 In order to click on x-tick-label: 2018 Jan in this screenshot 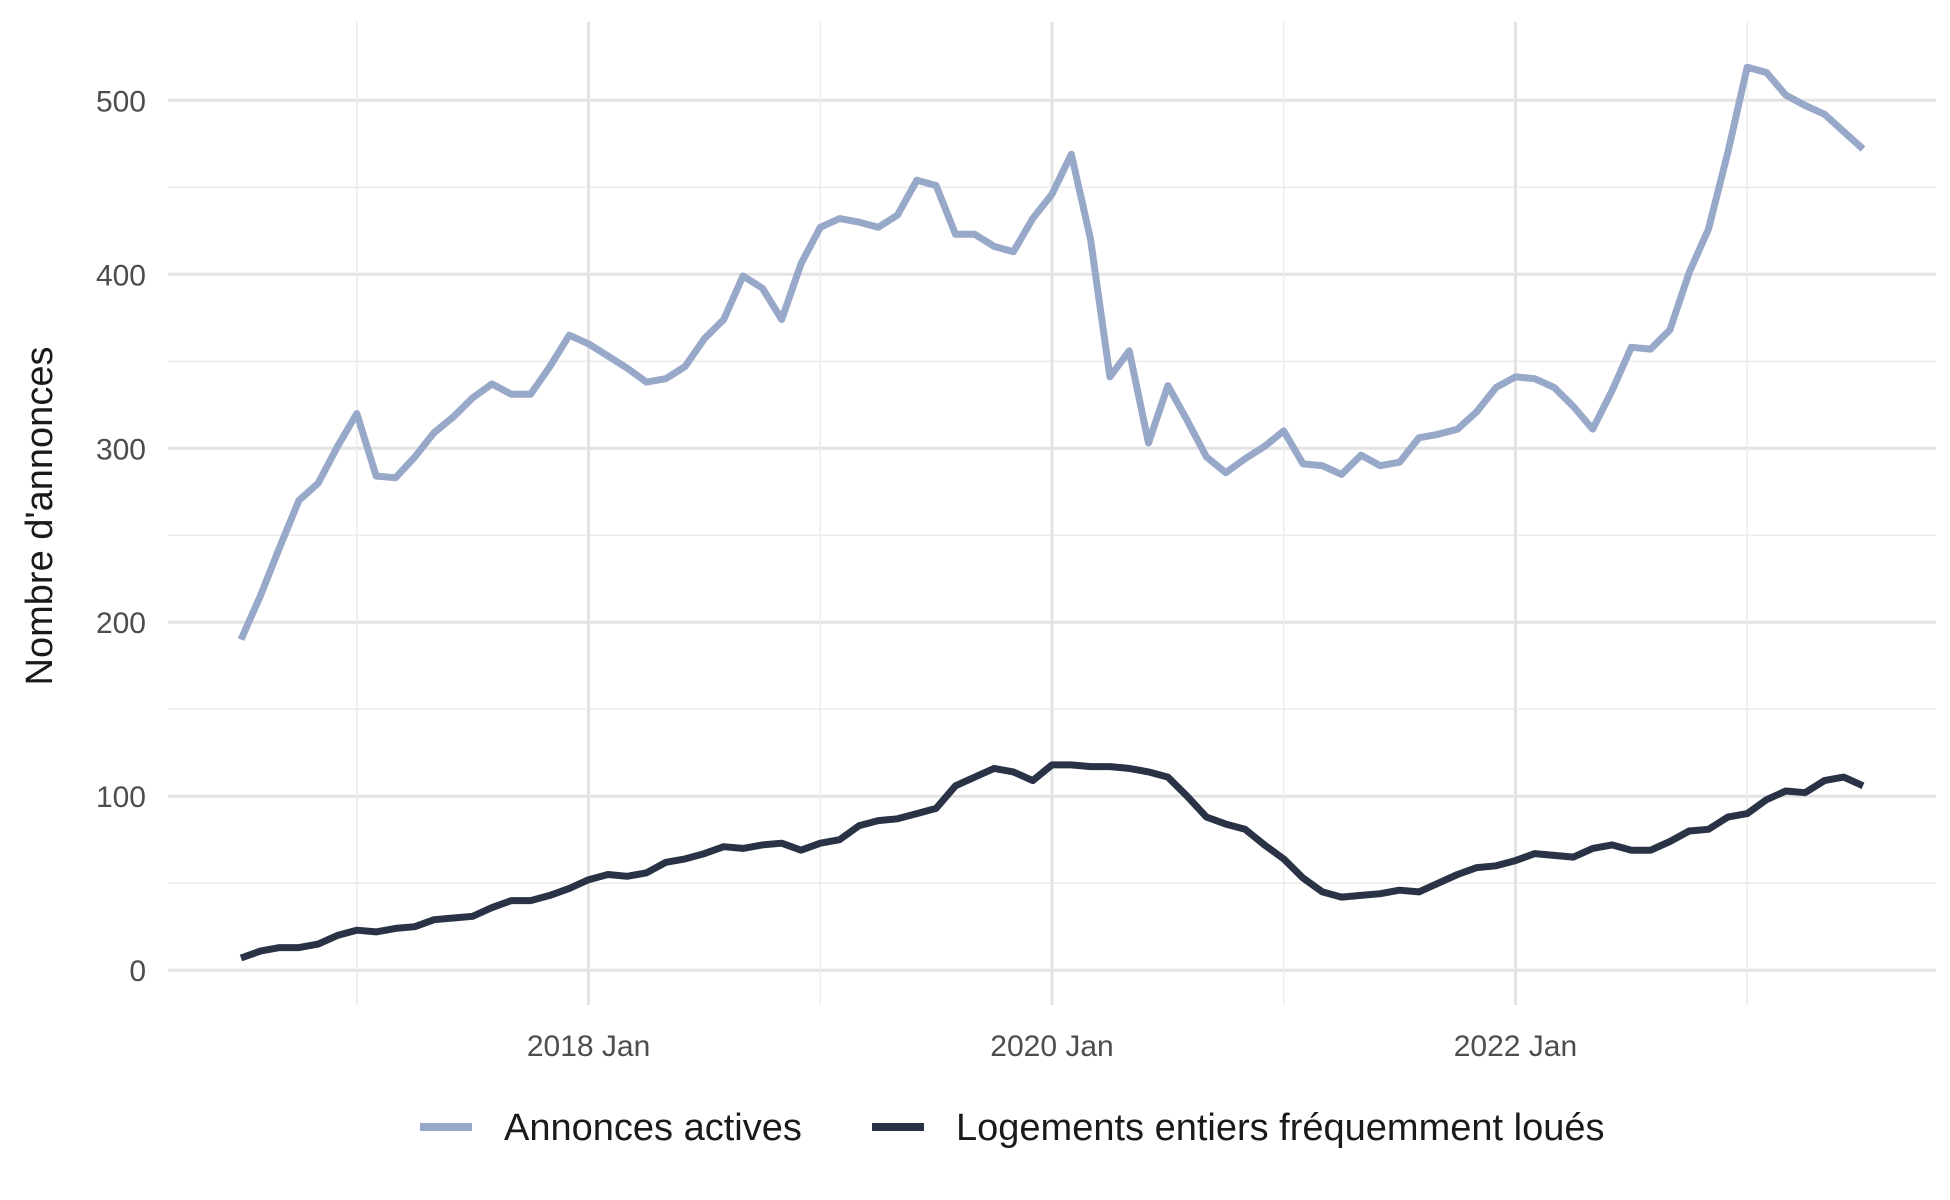, I will do `click(588, 1046)`.